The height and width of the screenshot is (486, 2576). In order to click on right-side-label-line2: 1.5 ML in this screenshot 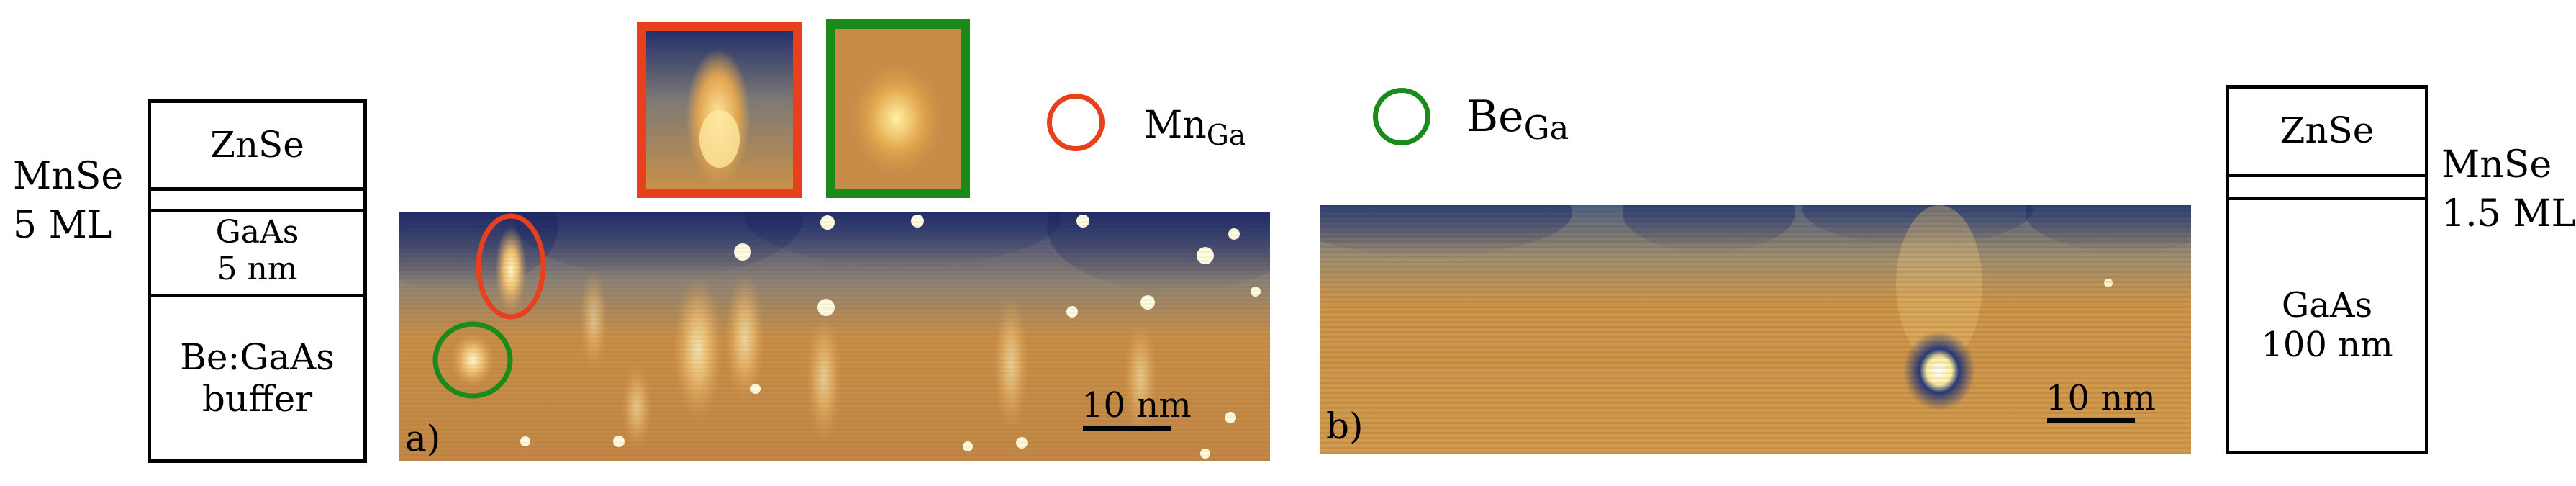, I will do `click(2508, 213)`.